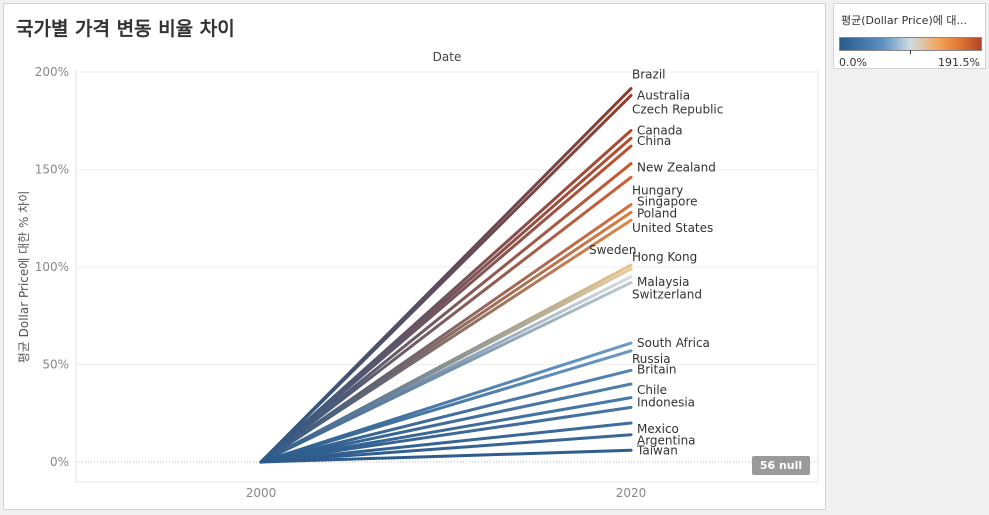  Describe the element at coordinates (666, 441) in the screenshot. I see `series-label: Argentina` at that location.